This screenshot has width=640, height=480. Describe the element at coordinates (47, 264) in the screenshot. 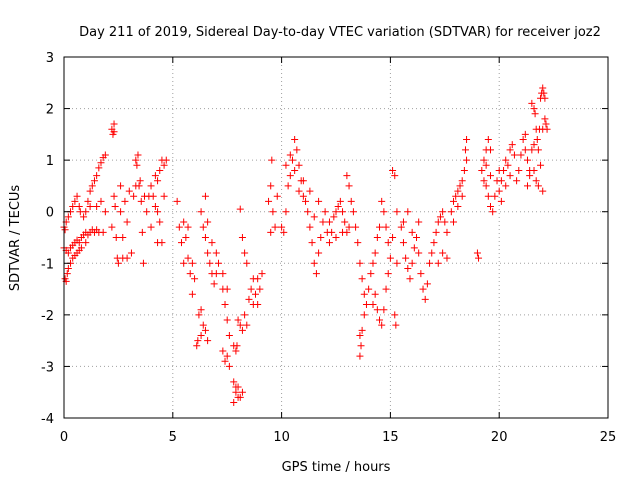

I see `y-tick-label: -1` at that location.